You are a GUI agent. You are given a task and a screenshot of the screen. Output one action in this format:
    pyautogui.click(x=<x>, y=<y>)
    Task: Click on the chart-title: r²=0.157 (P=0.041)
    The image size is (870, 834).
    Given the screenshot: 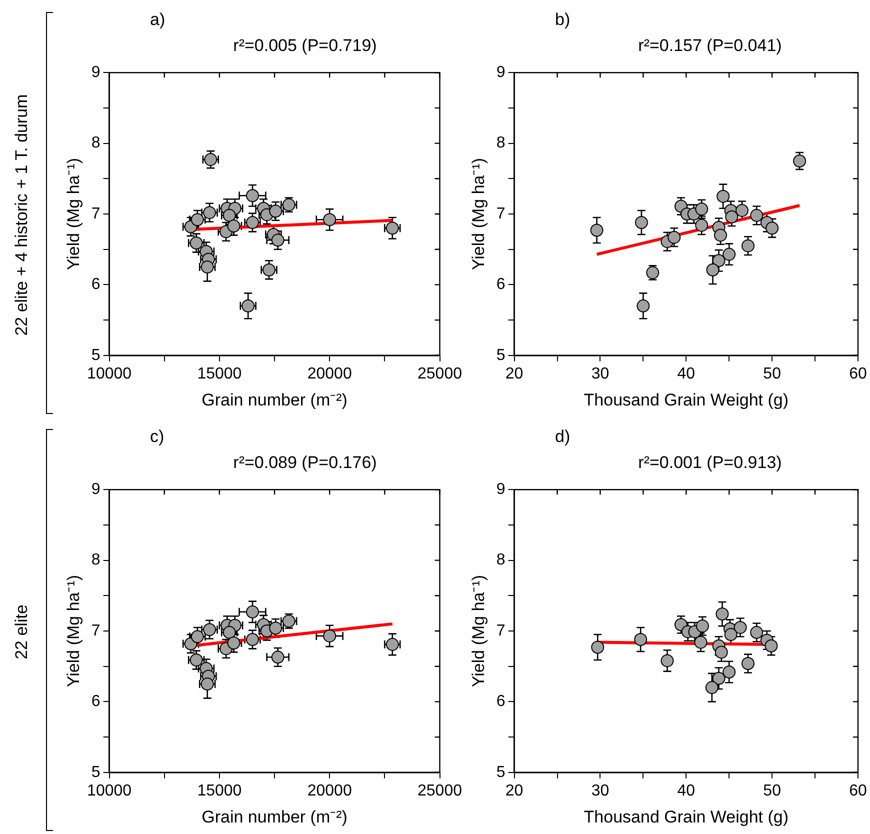 What is the action you would take?
    pyautogui.click(x=710, y=46)
    